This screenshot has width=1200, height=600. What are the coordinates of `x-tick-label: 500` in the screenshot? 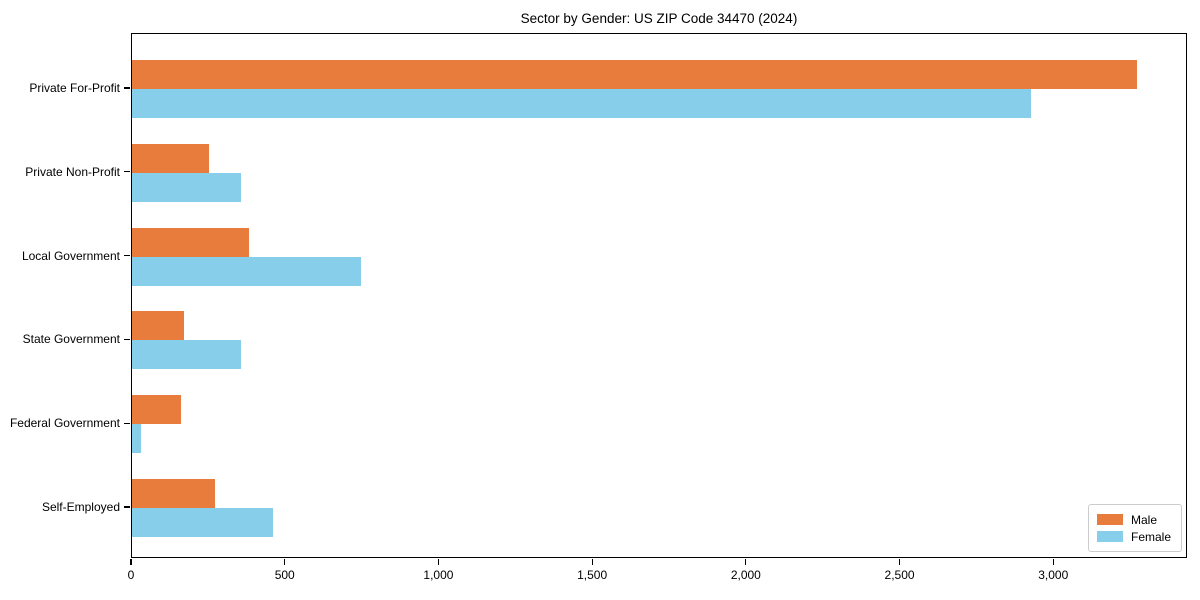 It's located at (284, 575).